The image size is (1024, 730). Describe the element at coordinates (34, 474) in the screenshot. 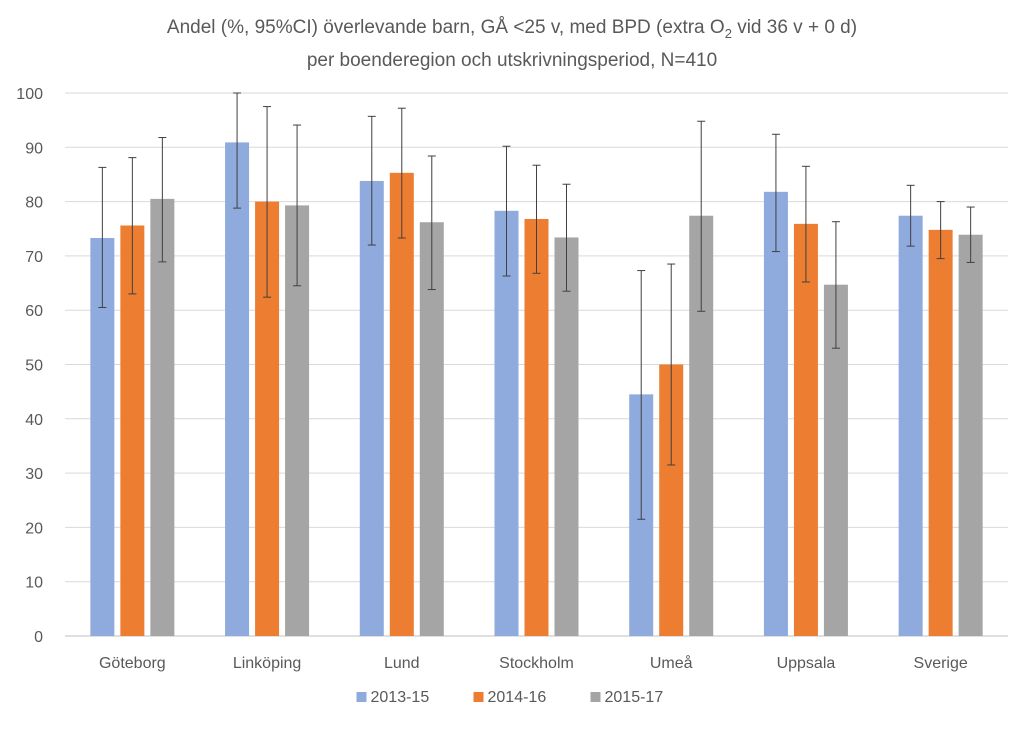

I see `y-tick-label: 30` at that location.